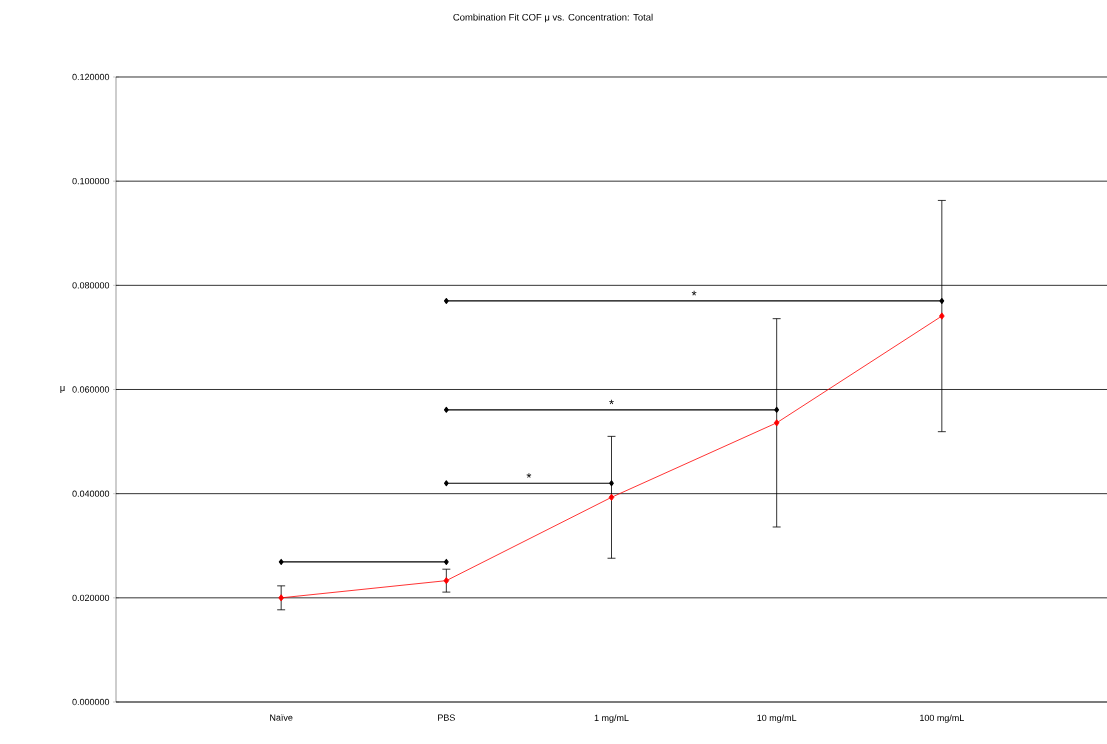 The width and height of the screenshot is (1107, 744). What do you see at coordinates (446, 717) in the screenshot?
I see `x-tick-label: PBS` at bounding box center [446, 717].